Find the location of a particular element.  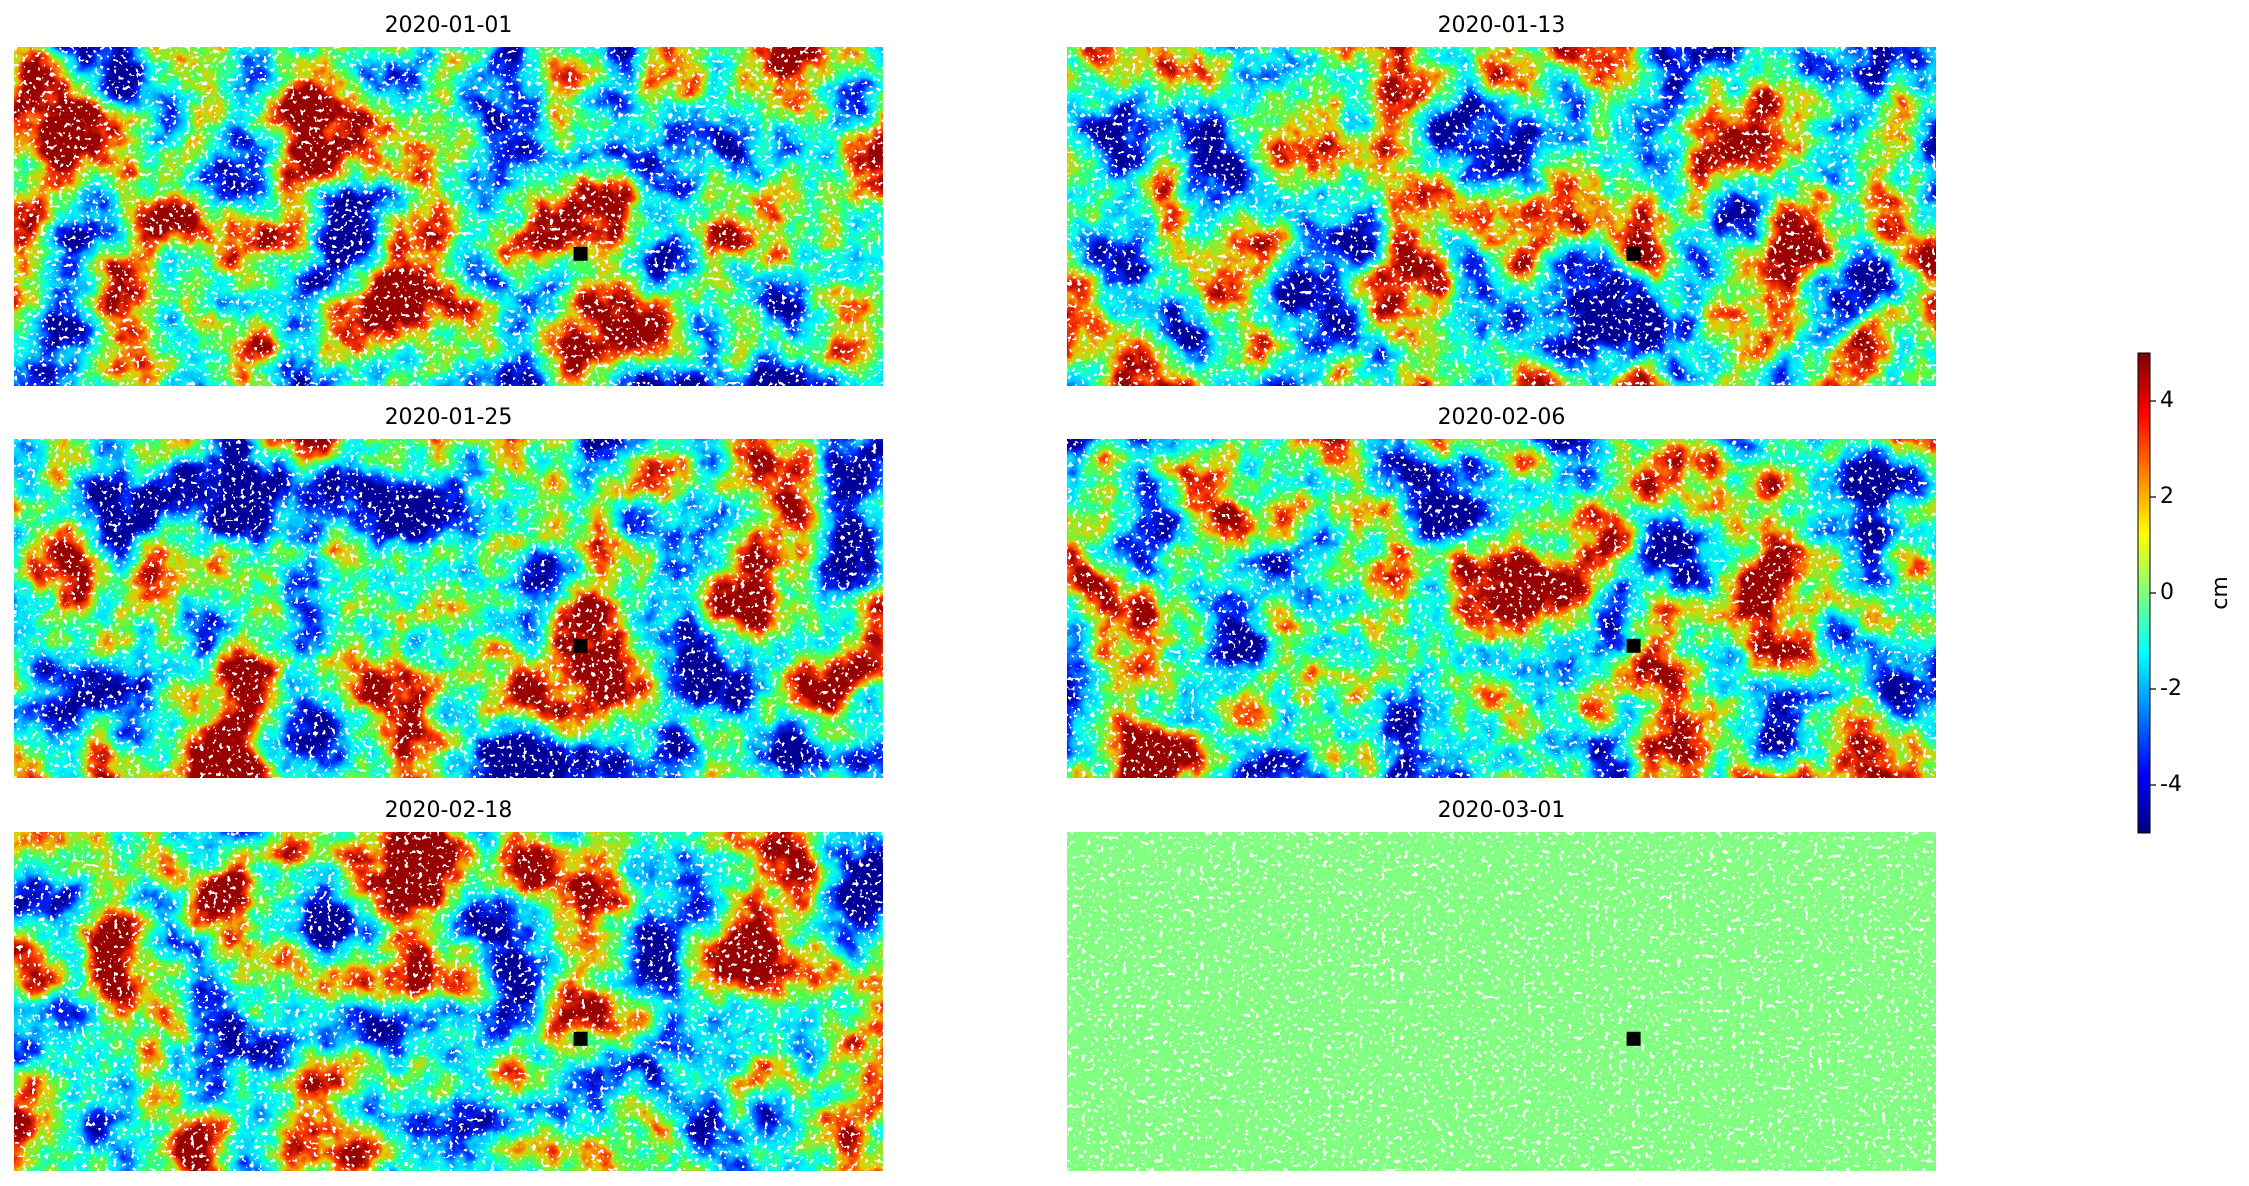

panel-title: 2020-02-06 is located at coordinates (1502, 417).